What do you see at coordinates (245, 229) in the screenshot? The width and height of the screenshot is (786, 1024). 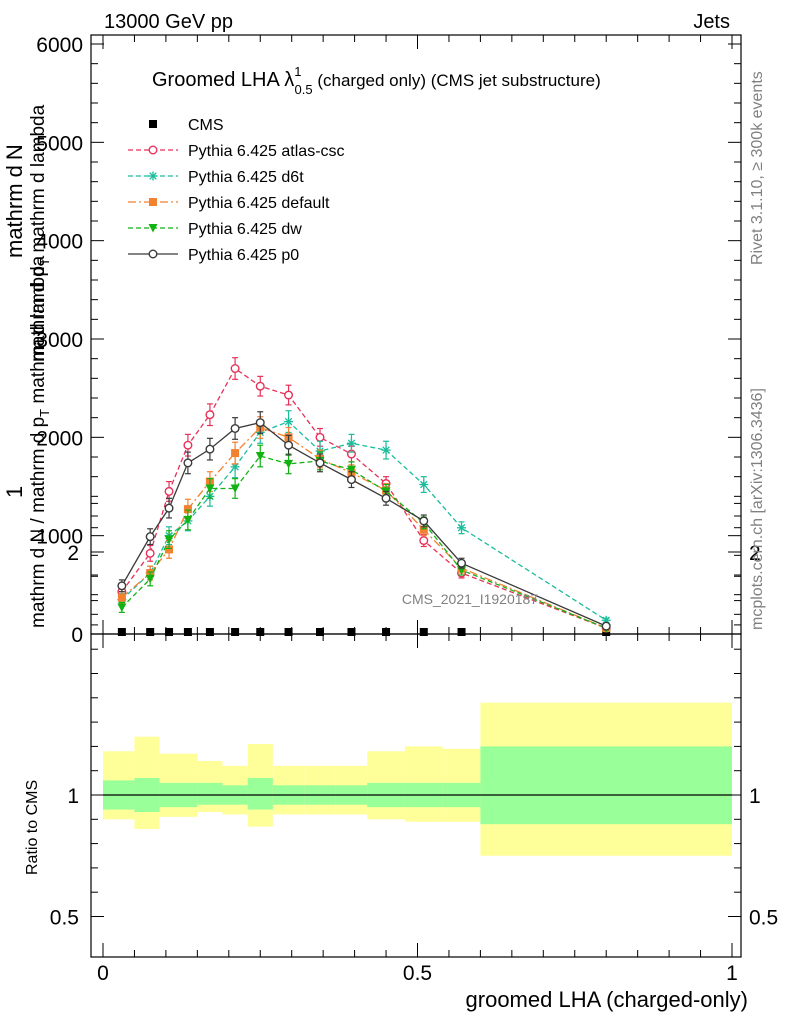 I see `legend-label: Pythia 6.425 dw` at bounding box center [245, 229].